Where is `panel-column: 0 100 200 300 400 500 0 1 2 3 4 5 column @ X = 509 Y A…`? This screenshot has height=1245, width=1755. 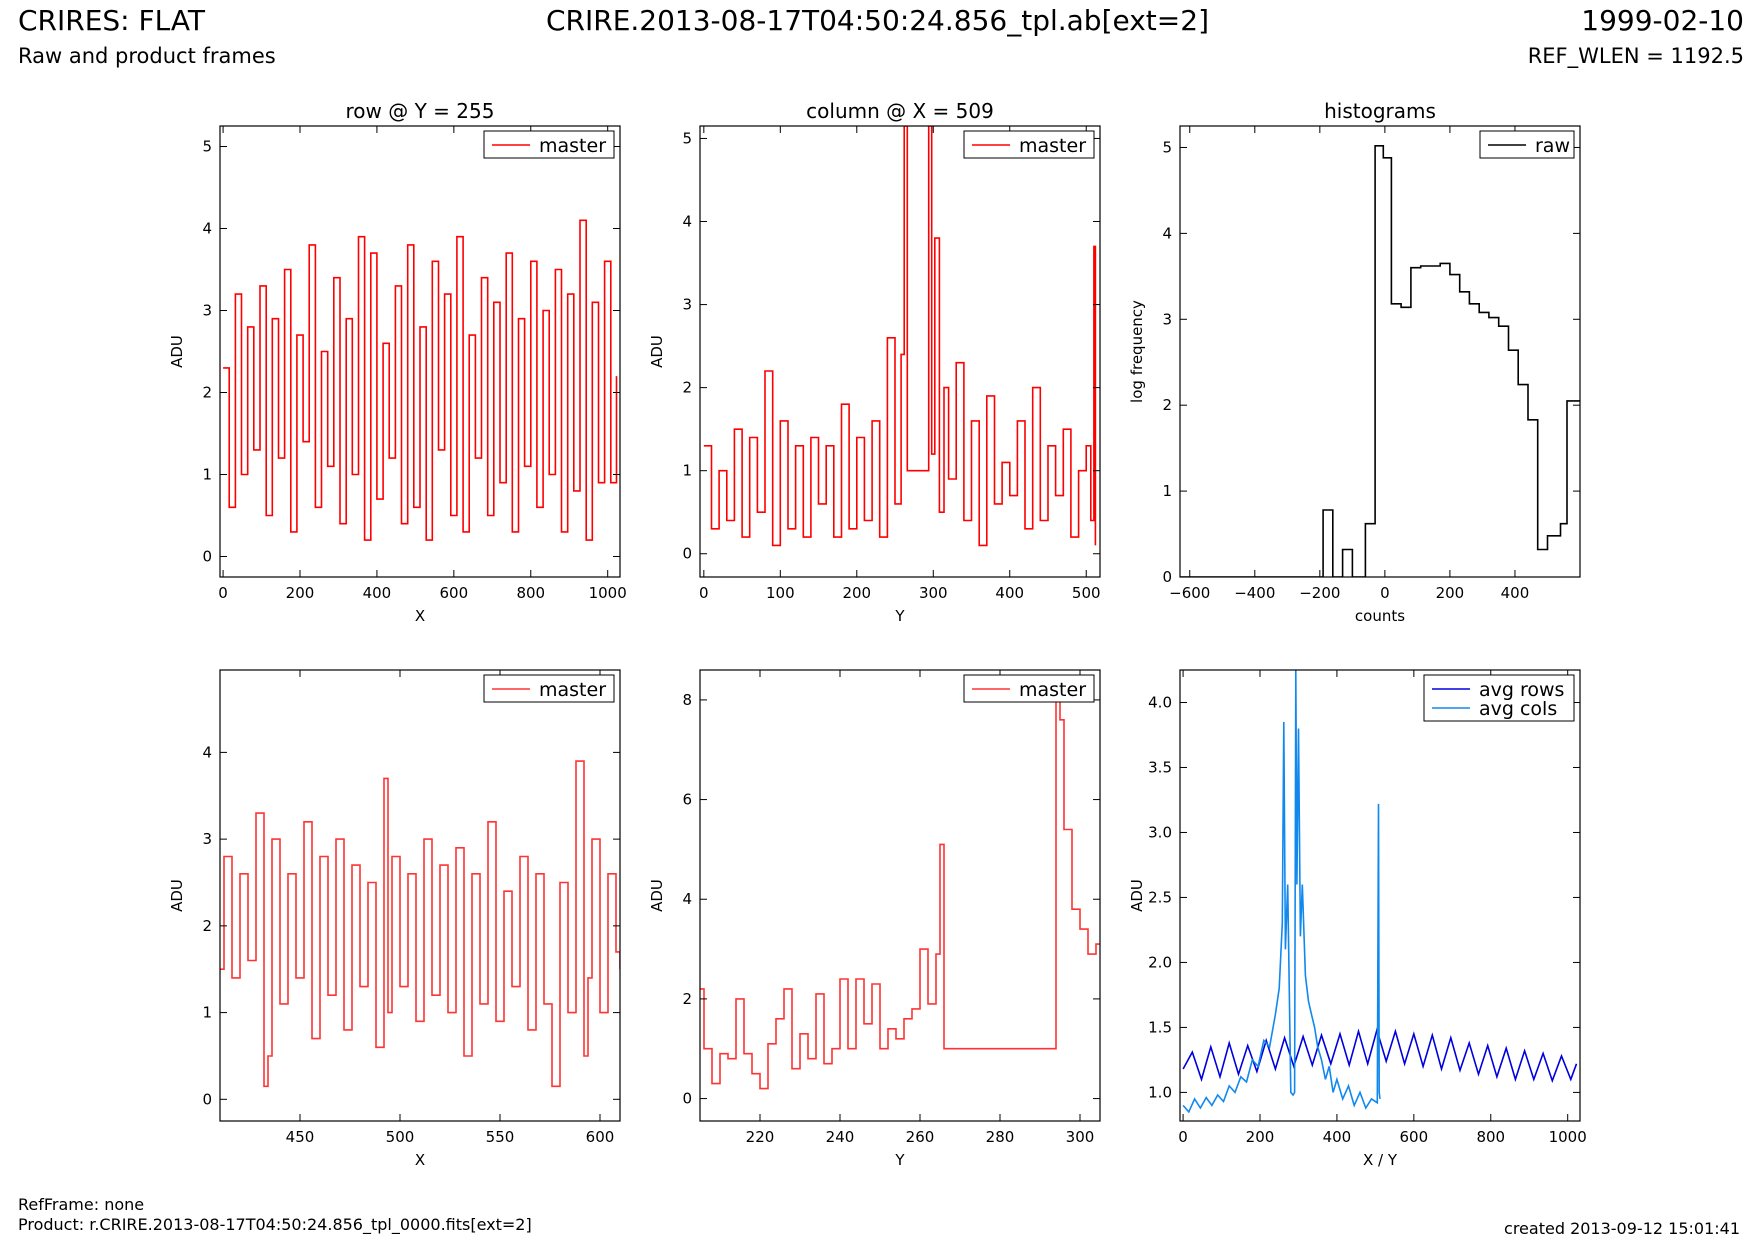
panel-column: 0 100 200 300 400 500 0 1 2 3 4 5 column @ X = 509 Y A… is located at coordinates (874, 362).